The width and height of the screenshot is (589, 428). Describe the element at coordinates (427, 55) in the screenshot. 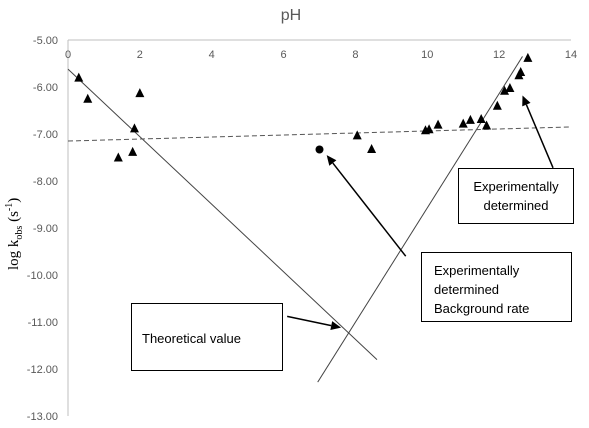

I see `x-tick-label: 10` at that location.